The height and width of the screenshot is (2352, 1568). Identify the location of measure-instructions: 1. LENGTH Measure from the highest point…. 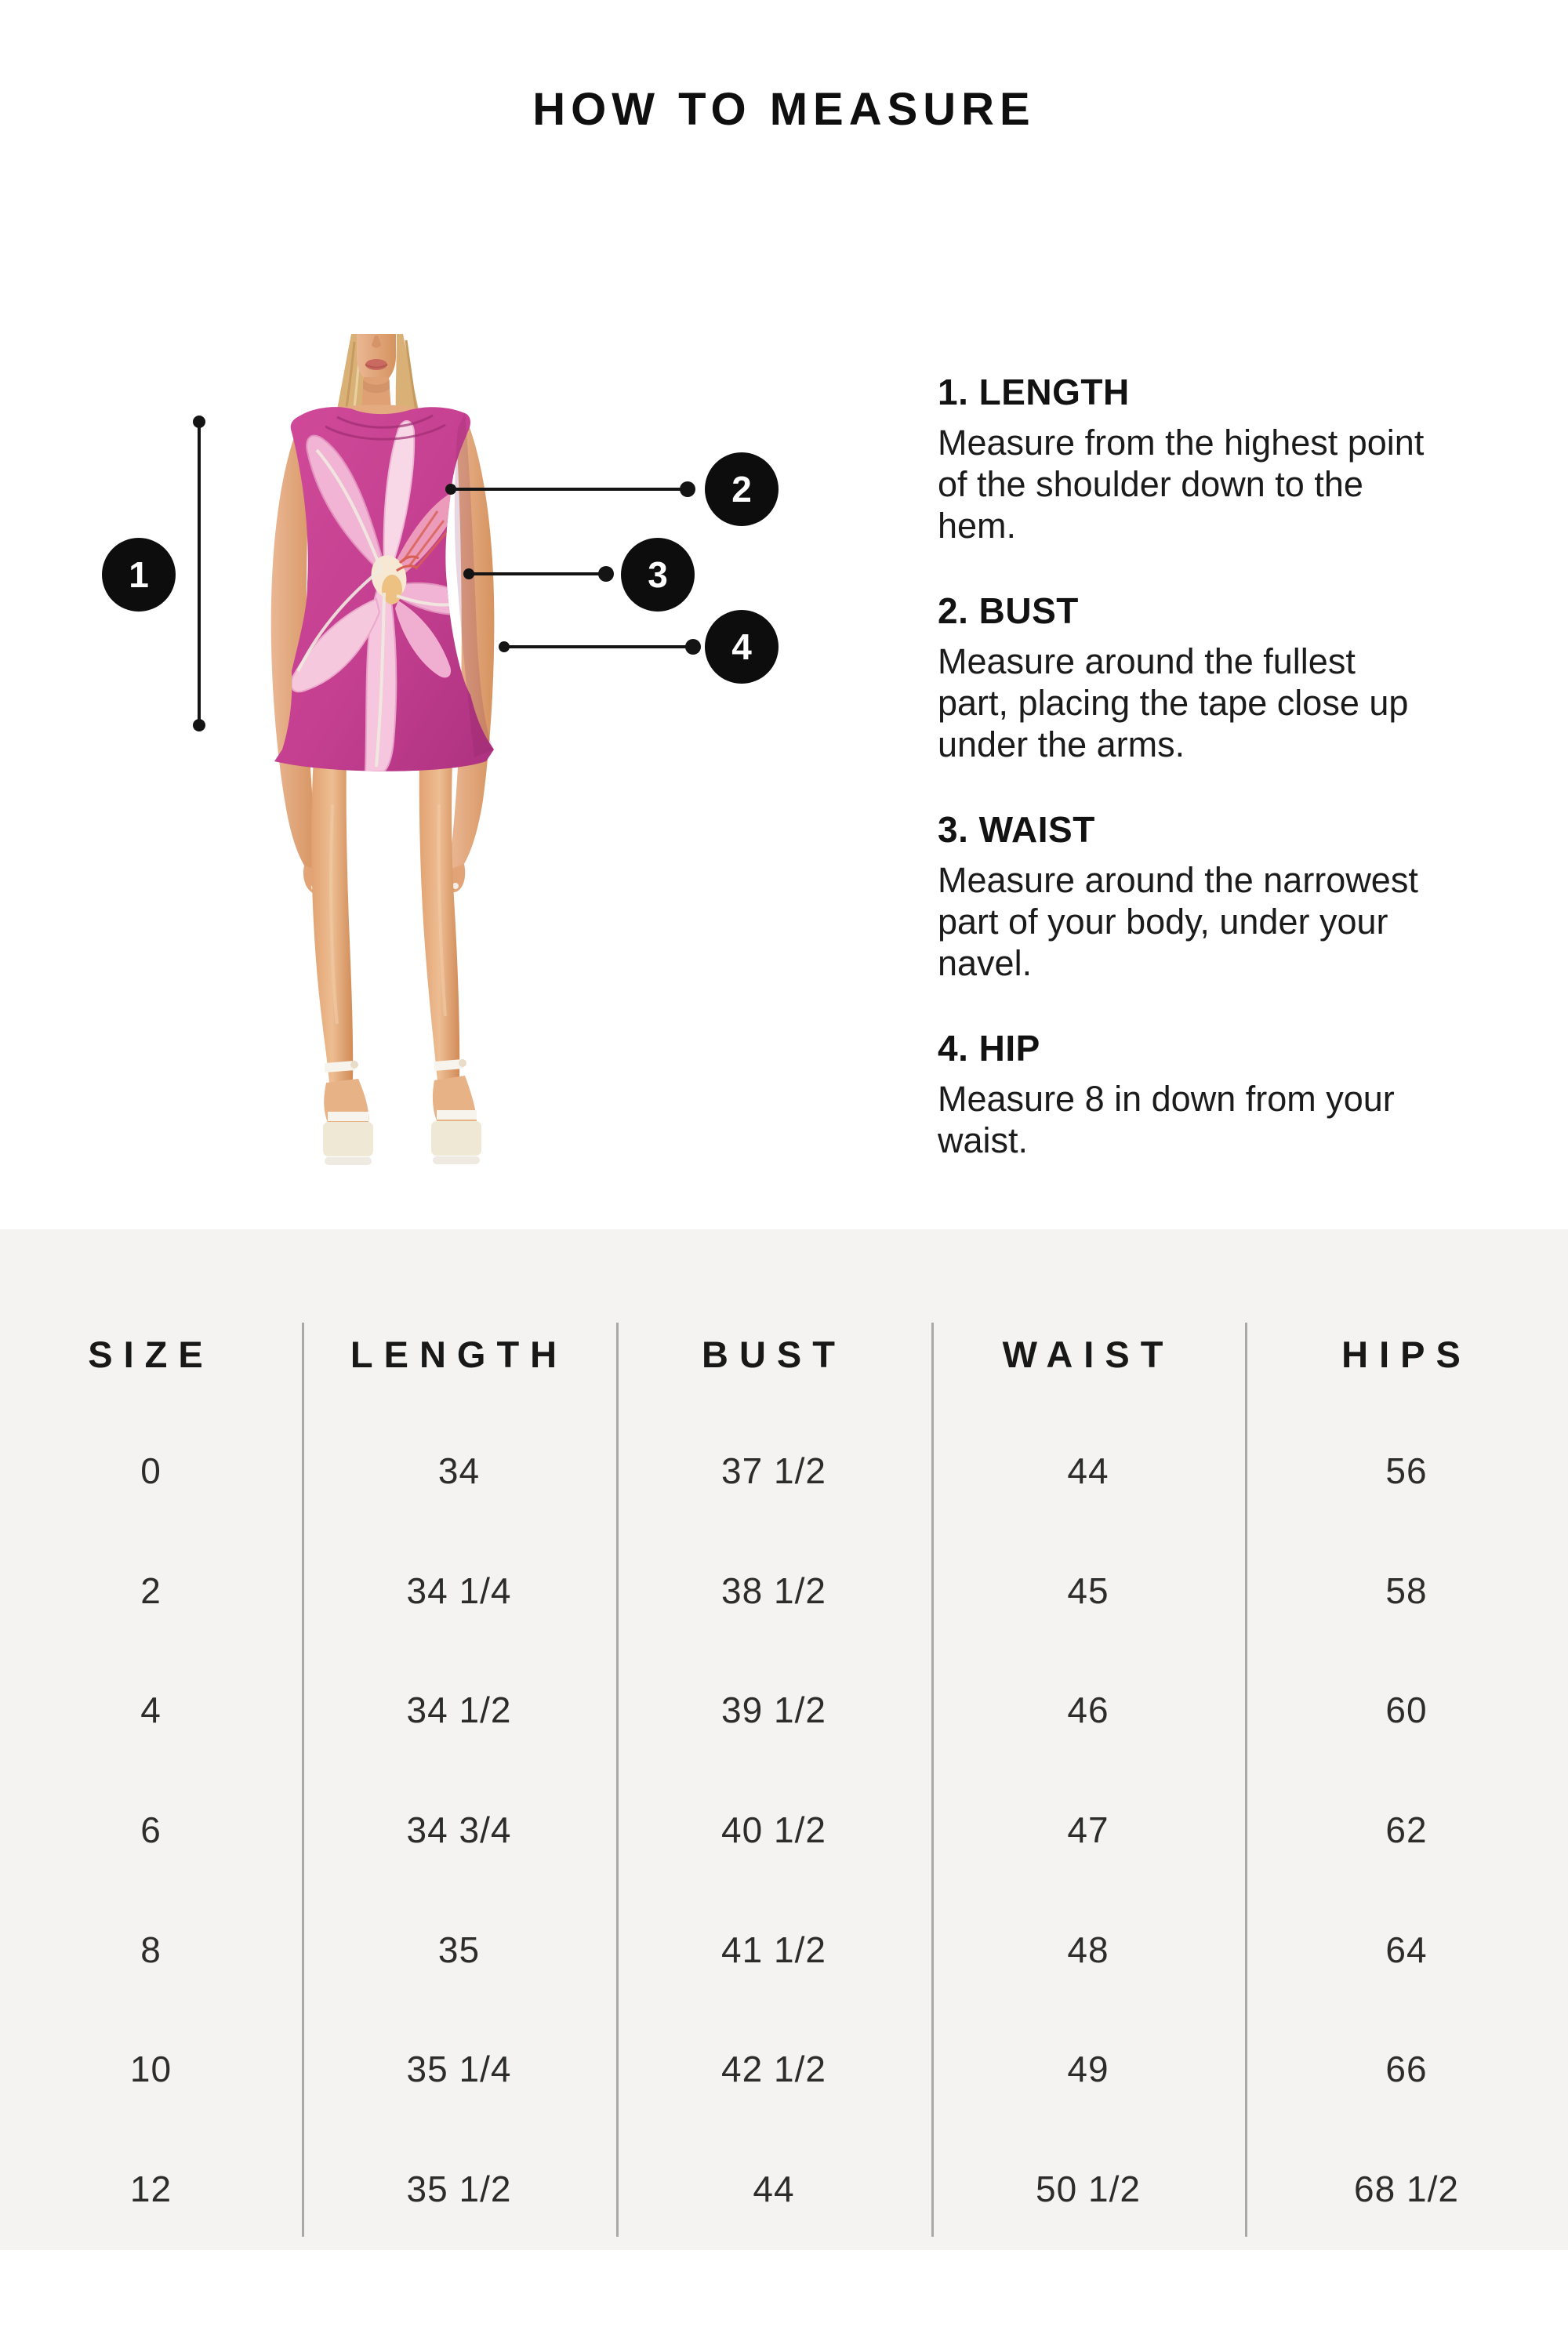
(1184, 786).